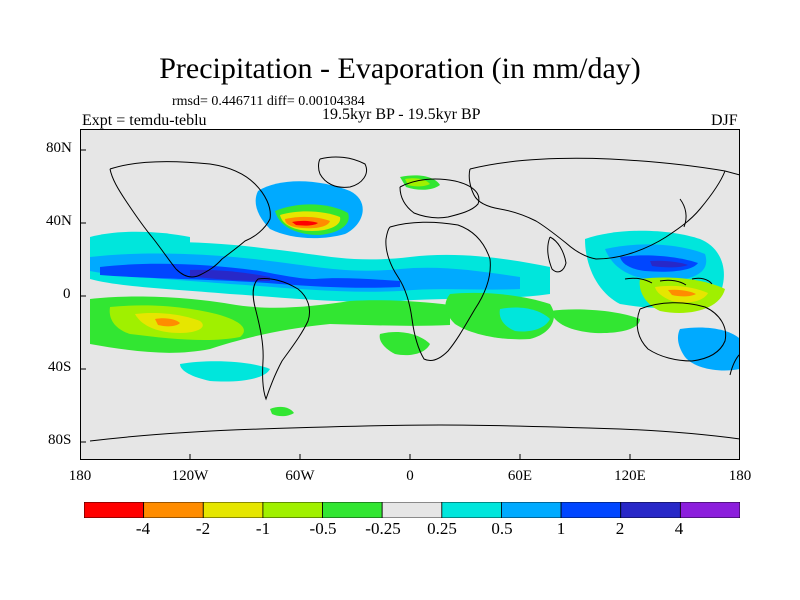  What do you see at coordinates (59, 148) in the screenshot?
I see `lat-tick-label: 80N` at bounding box center [59, 148].